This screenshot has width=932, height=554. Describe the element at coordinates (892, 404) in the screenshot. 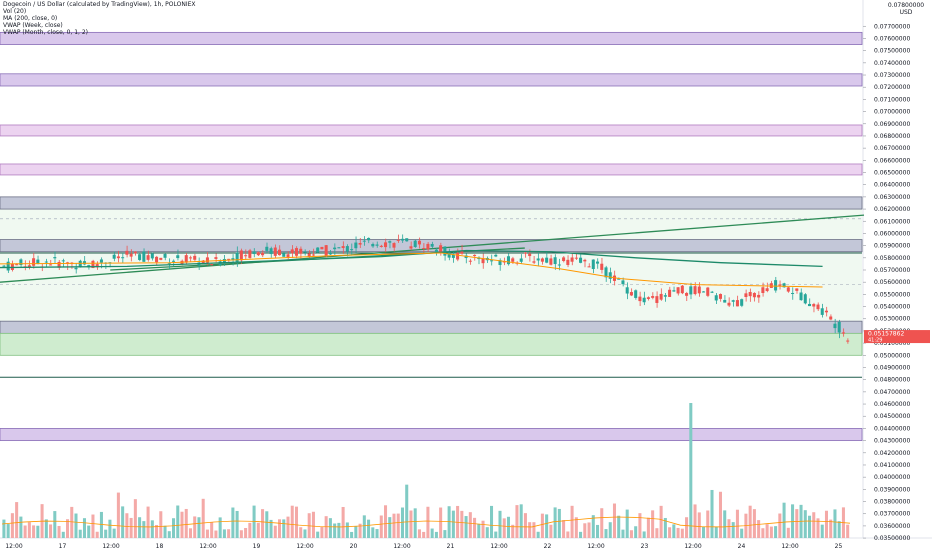

I see `price-tick-label: 0.04600000` at that location.